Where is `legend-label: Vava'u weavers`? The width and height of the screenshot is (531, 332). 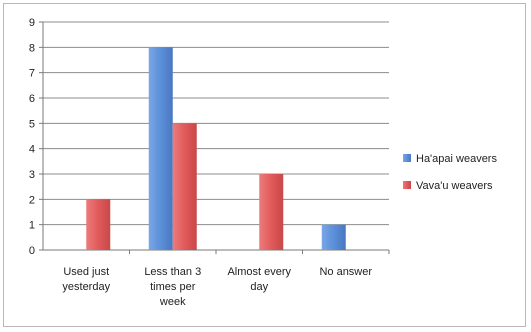
legend-label: Vava'u weavers is located at coordinates (454, 186).